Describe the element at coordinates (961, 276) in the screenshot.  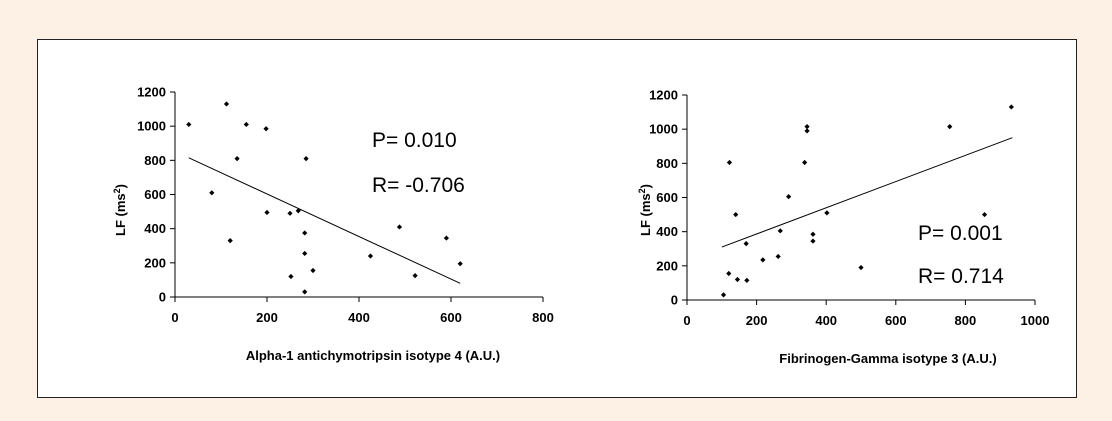
I see `r-value-annotation: R= 0.714` at that location.